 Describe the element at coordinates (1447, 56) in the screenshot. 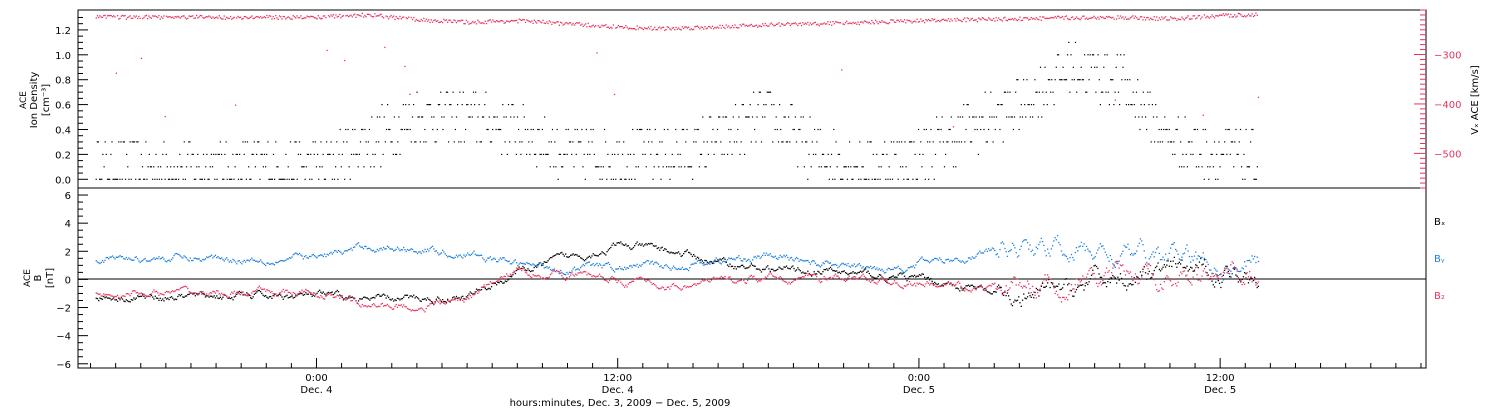

I see `vx-y-tick-label: −300` at that location.